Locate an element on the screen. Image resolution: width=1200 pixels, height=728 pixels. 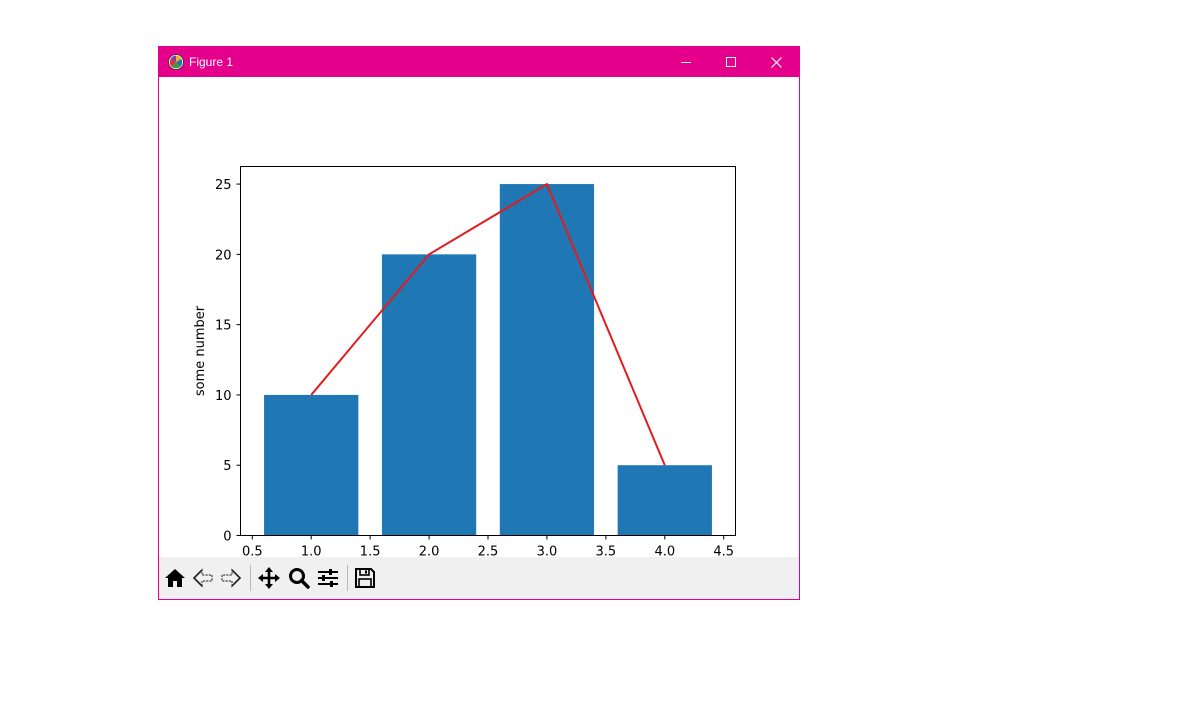
close-button is located at coordinates (776, 62).